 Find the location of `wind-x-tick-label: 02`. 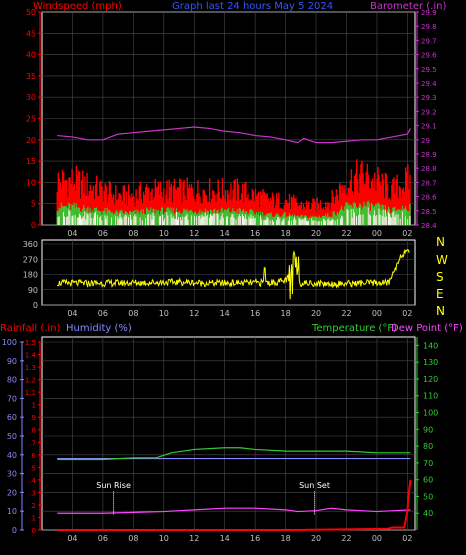

wind-x-tick-label: 02 is located at coordinates (407, 233).